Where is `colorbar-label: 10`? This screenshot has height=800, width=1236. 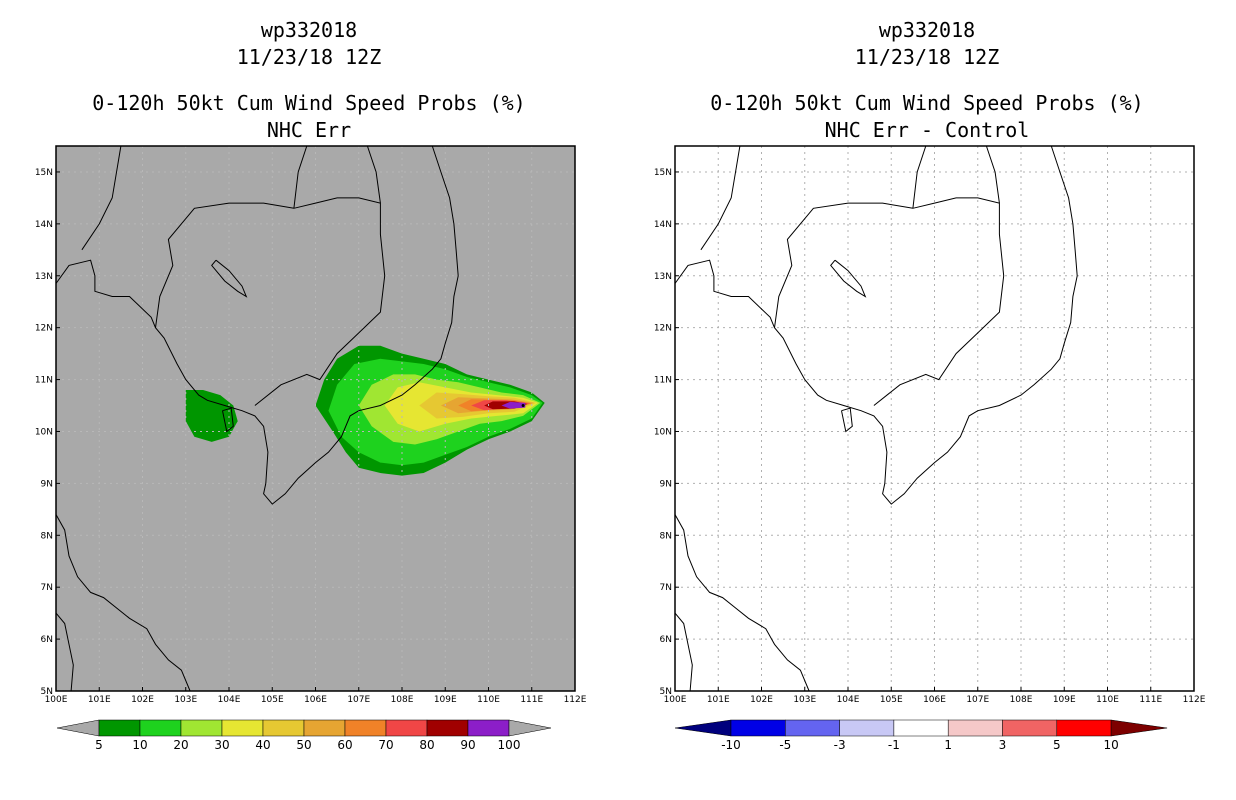
colorbar-label: 10 is located at coordinates (1110, 745).